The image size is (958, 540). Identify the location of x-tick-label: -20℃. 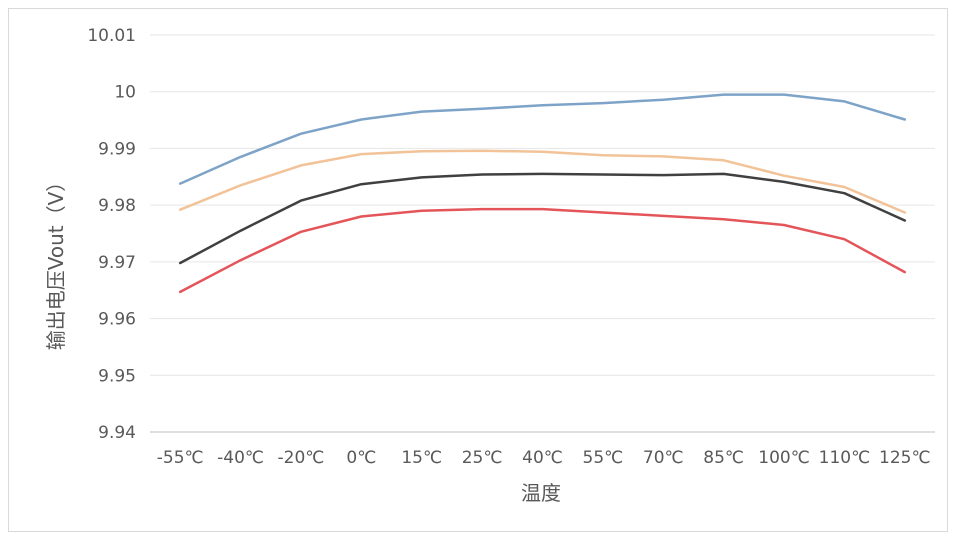
(301, 458).